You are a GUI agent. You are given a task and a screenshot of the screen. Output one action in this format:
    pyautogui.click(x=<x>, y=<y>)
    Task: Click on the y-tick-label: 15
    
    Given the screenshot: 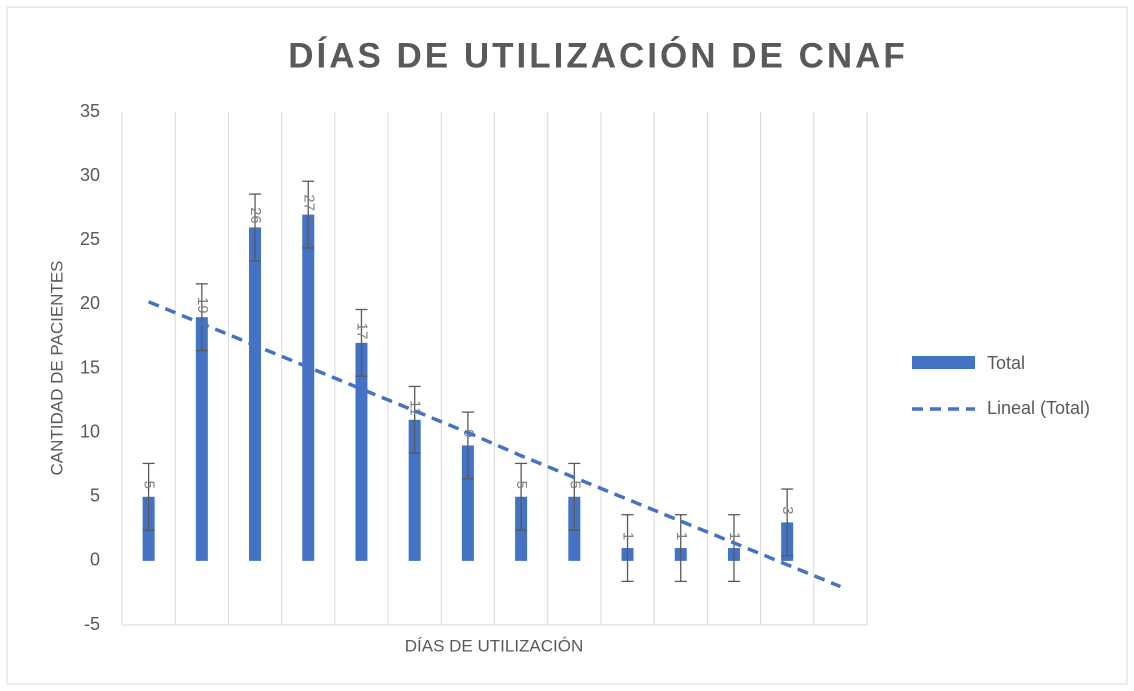 What is the action you would take?
    pyautogui.click(x=90, y=367)
    